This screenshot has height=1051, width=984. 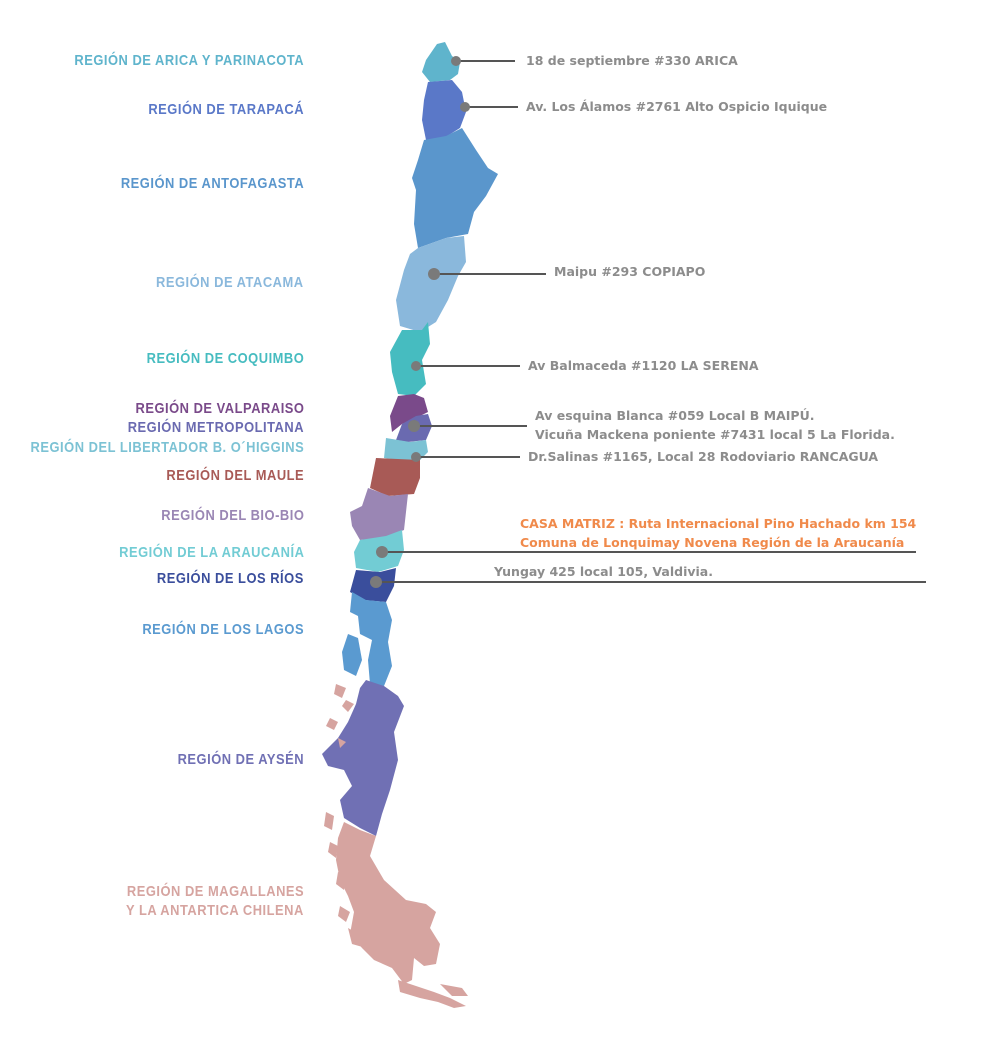 I want to click on address-valdivia: Yungay 425 local 105, Valdivia., so click(x=603, y=571).